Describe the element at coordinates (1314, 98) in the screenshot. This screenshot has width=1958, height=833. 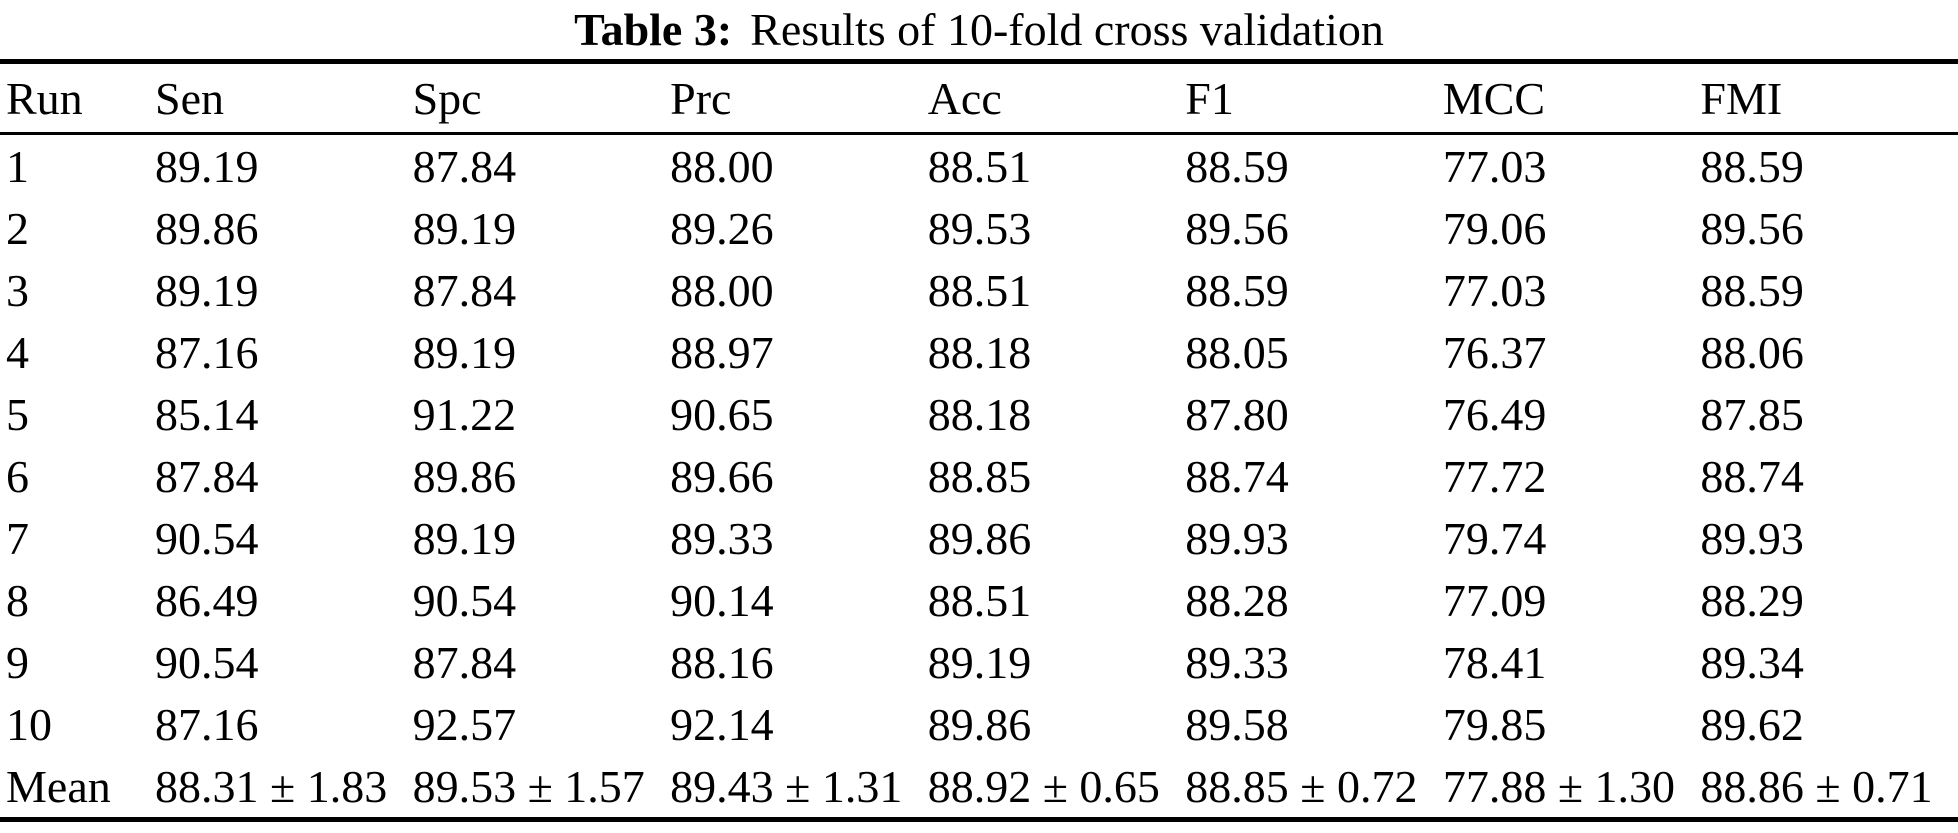
I see `column-header-f1: F1` at that location.